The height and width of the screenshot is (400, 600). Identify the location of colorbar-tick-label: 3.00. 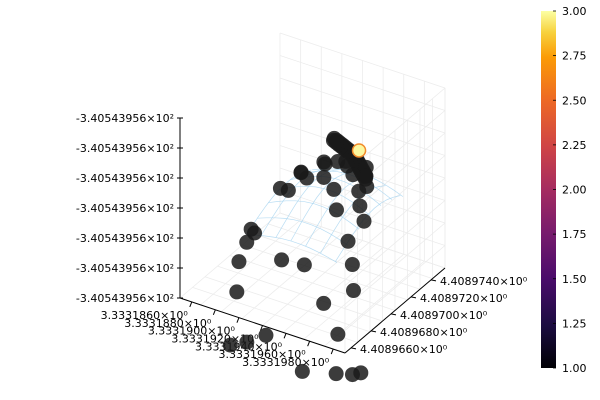
(574, 11).